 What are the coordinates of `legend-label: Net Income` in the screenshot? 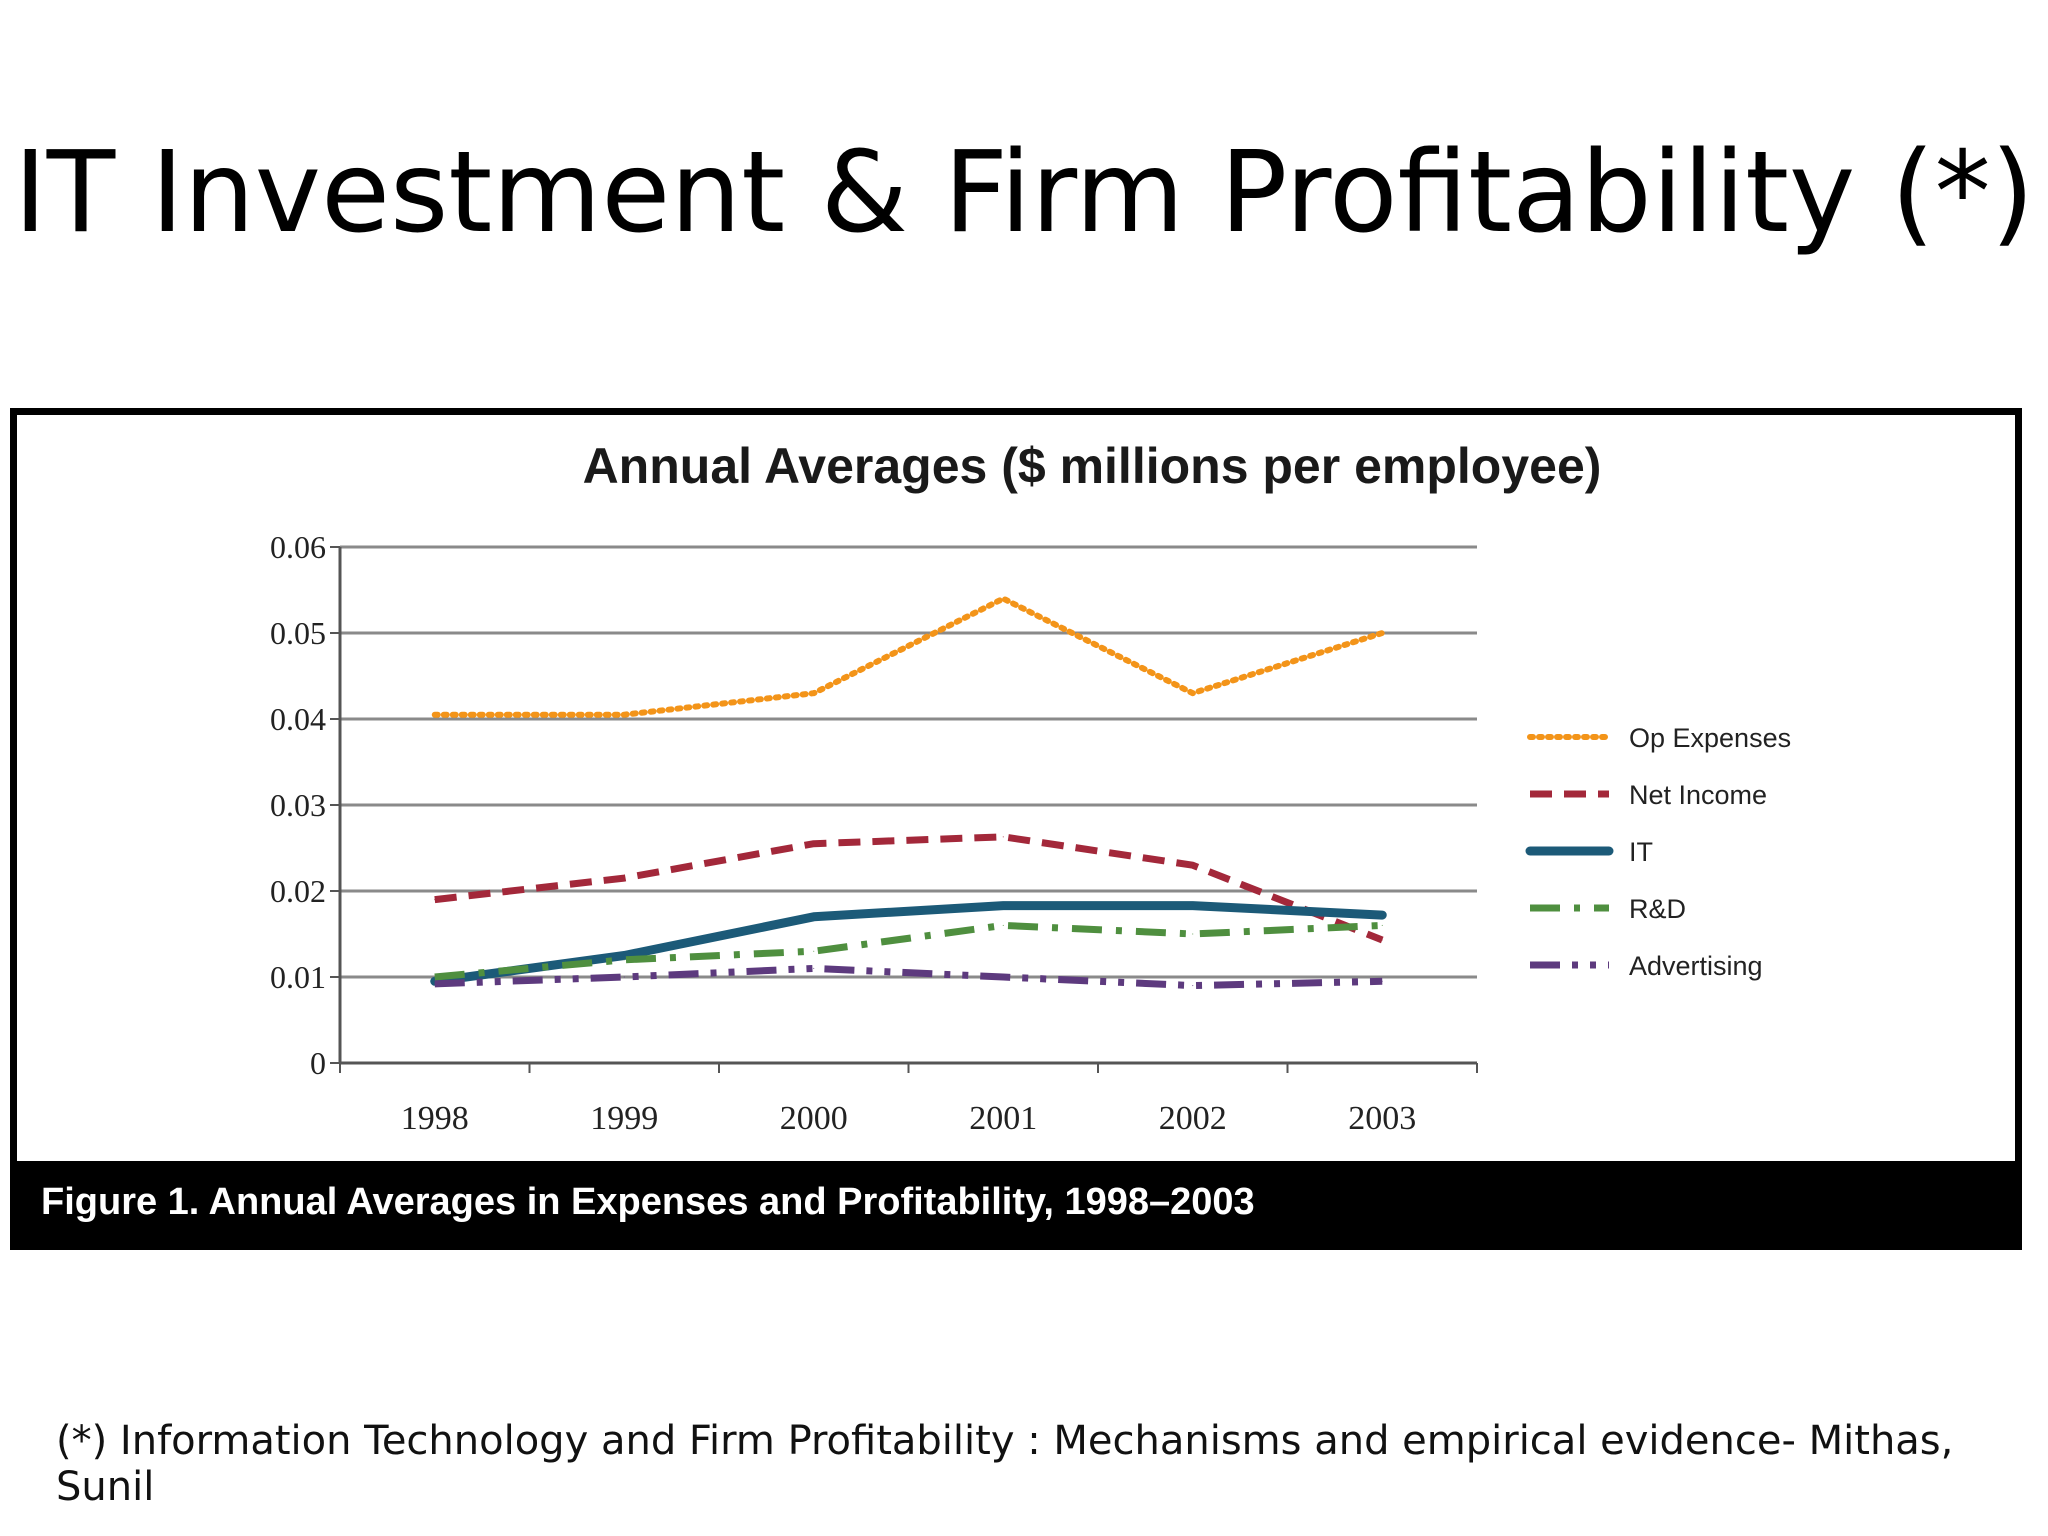 It's located at (1698, 795).